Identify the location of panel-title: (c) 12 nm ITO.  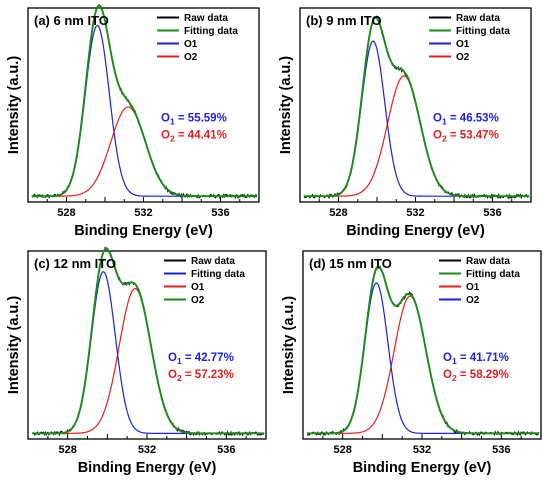
(75, 263).